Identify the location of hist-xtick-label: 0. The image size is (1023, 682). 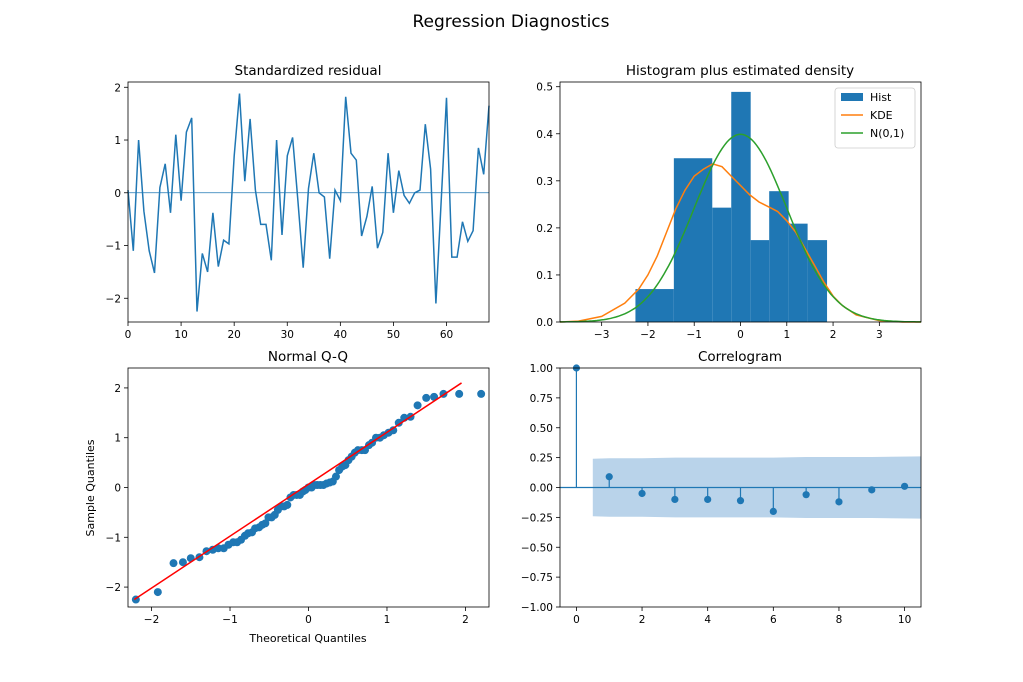
(740, 335).